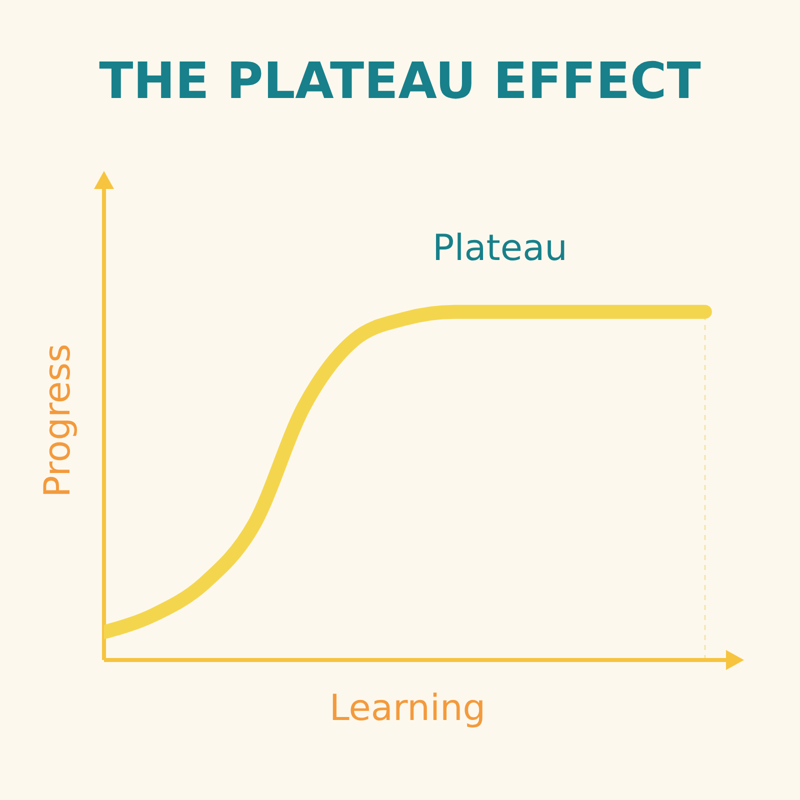 The height and width of the screenshot is (800, 800). I want to click on text: Plateau, so click(500, 248).